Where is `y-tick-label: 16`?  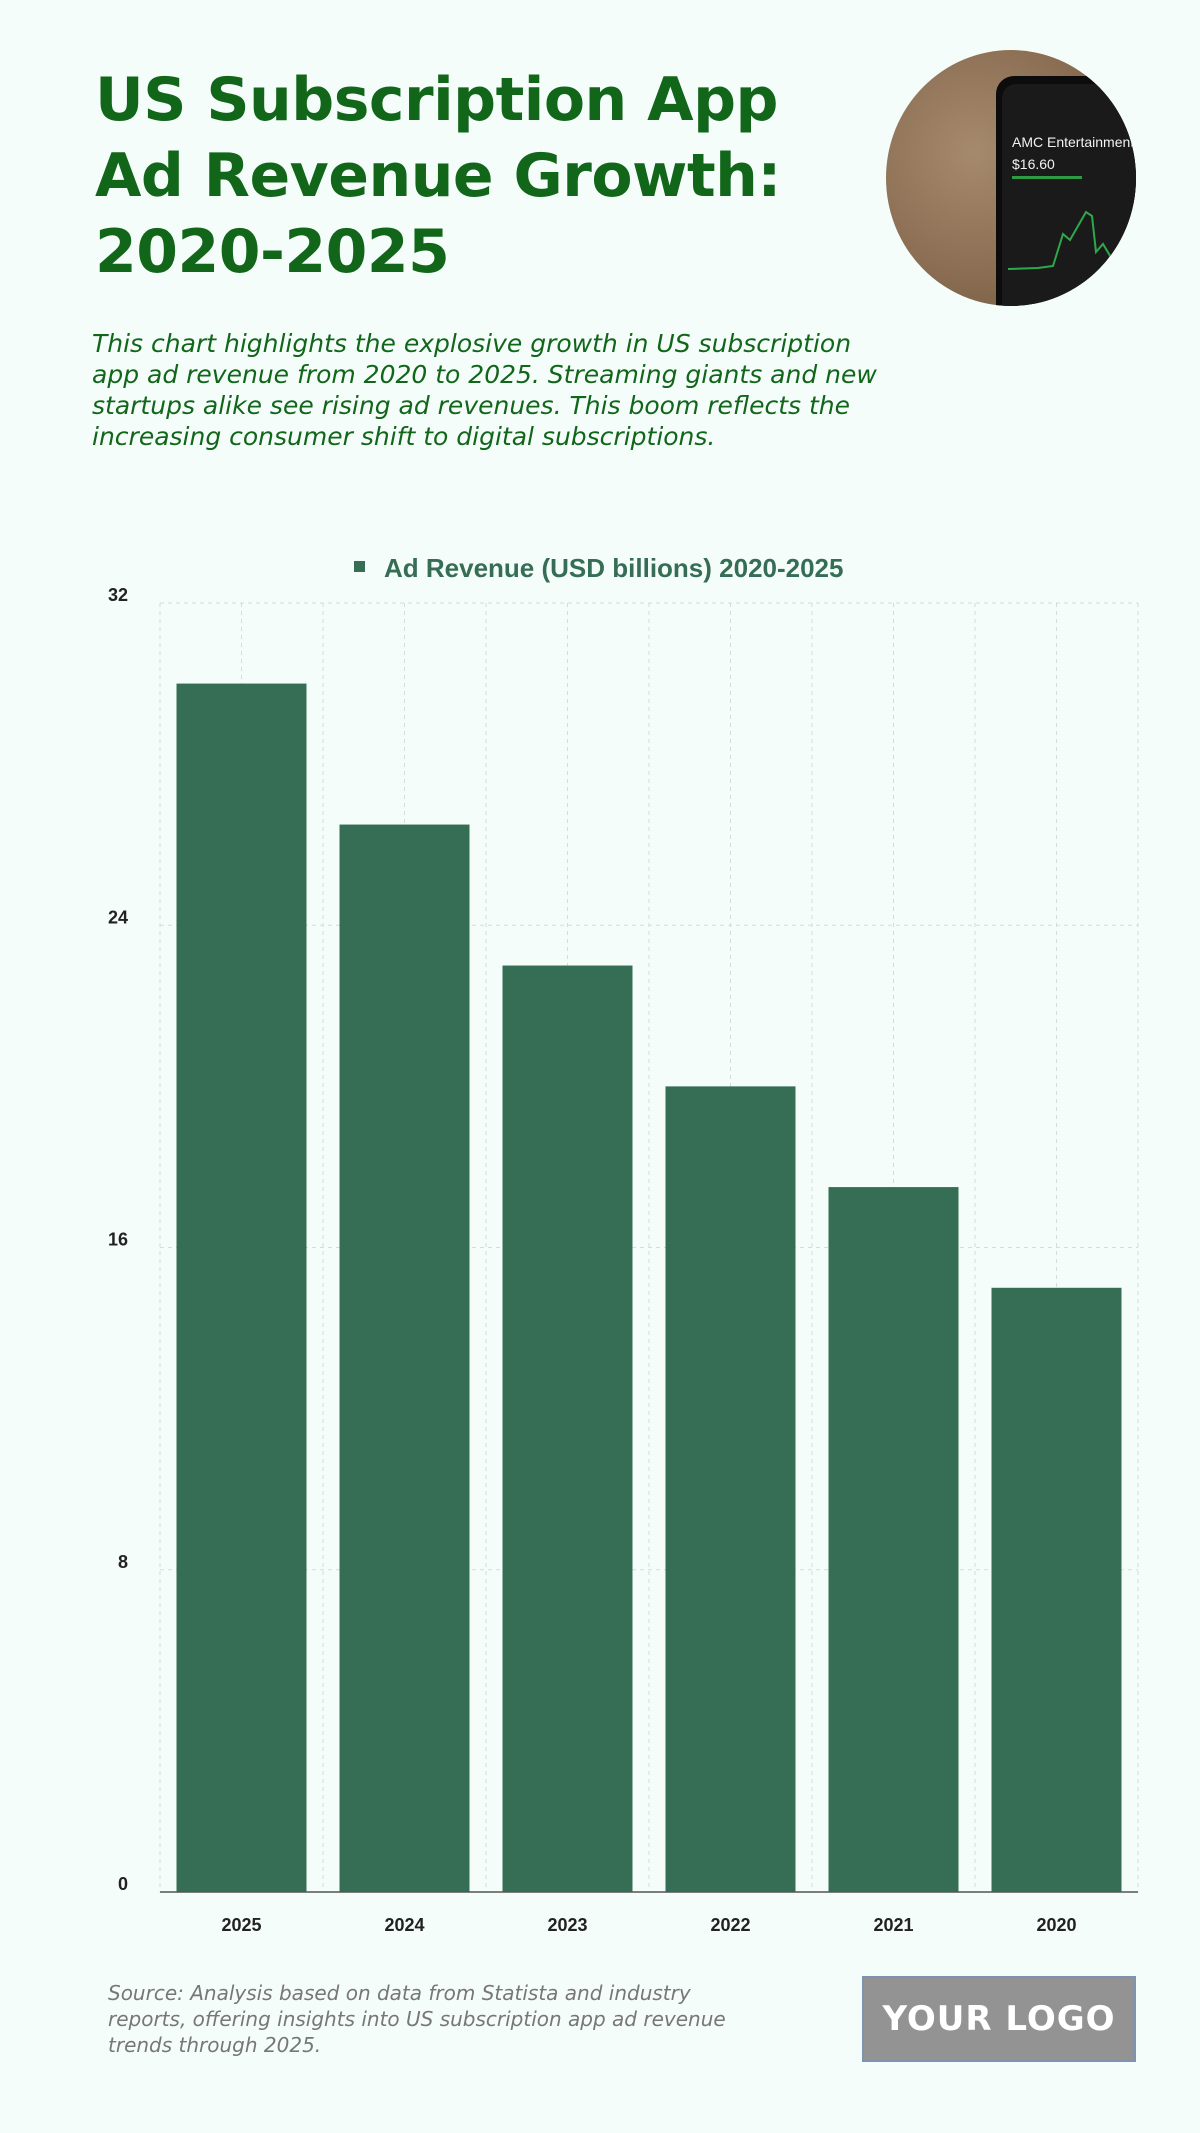
y-tick-label: 16 is located at coordinates (118, 1240).